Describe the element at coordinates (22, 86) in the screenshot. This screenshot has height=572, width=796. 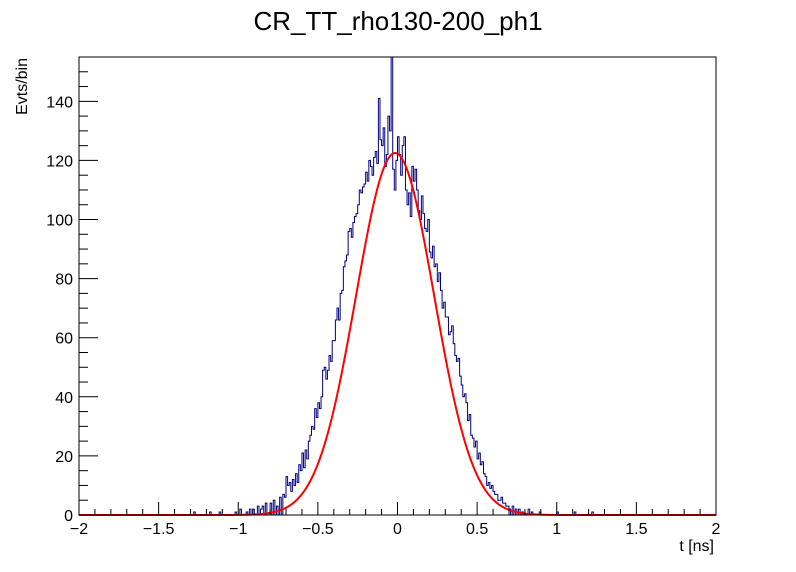
I see `y-axis-label: Evts/bin` at that location.